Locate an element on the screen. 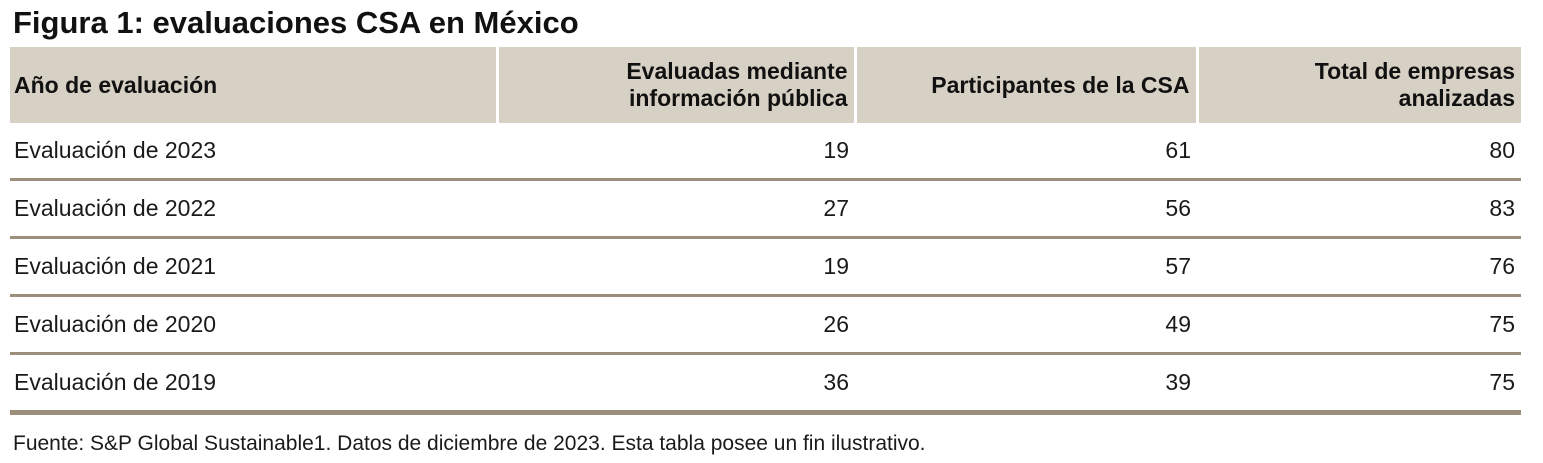 Image resolution: width=1543 pixels, height=463 pixels. value-public-info: 26 is located at coordinates (676, 325).